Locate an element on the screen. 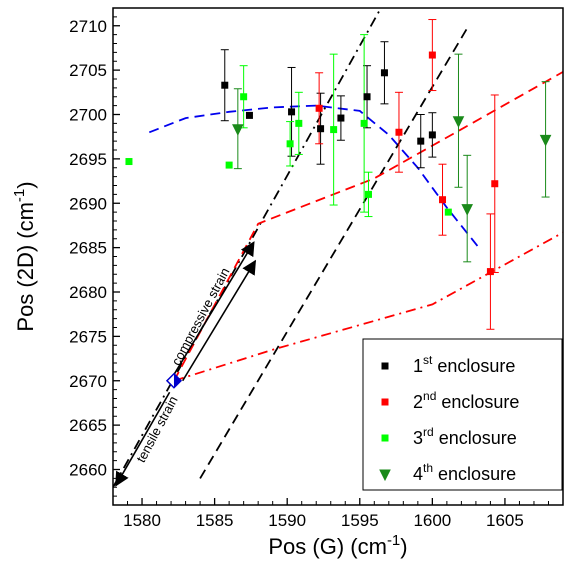 This screenshot has height=575, width=569. data-point-s2-p5 is located at coordinates (334, 130).